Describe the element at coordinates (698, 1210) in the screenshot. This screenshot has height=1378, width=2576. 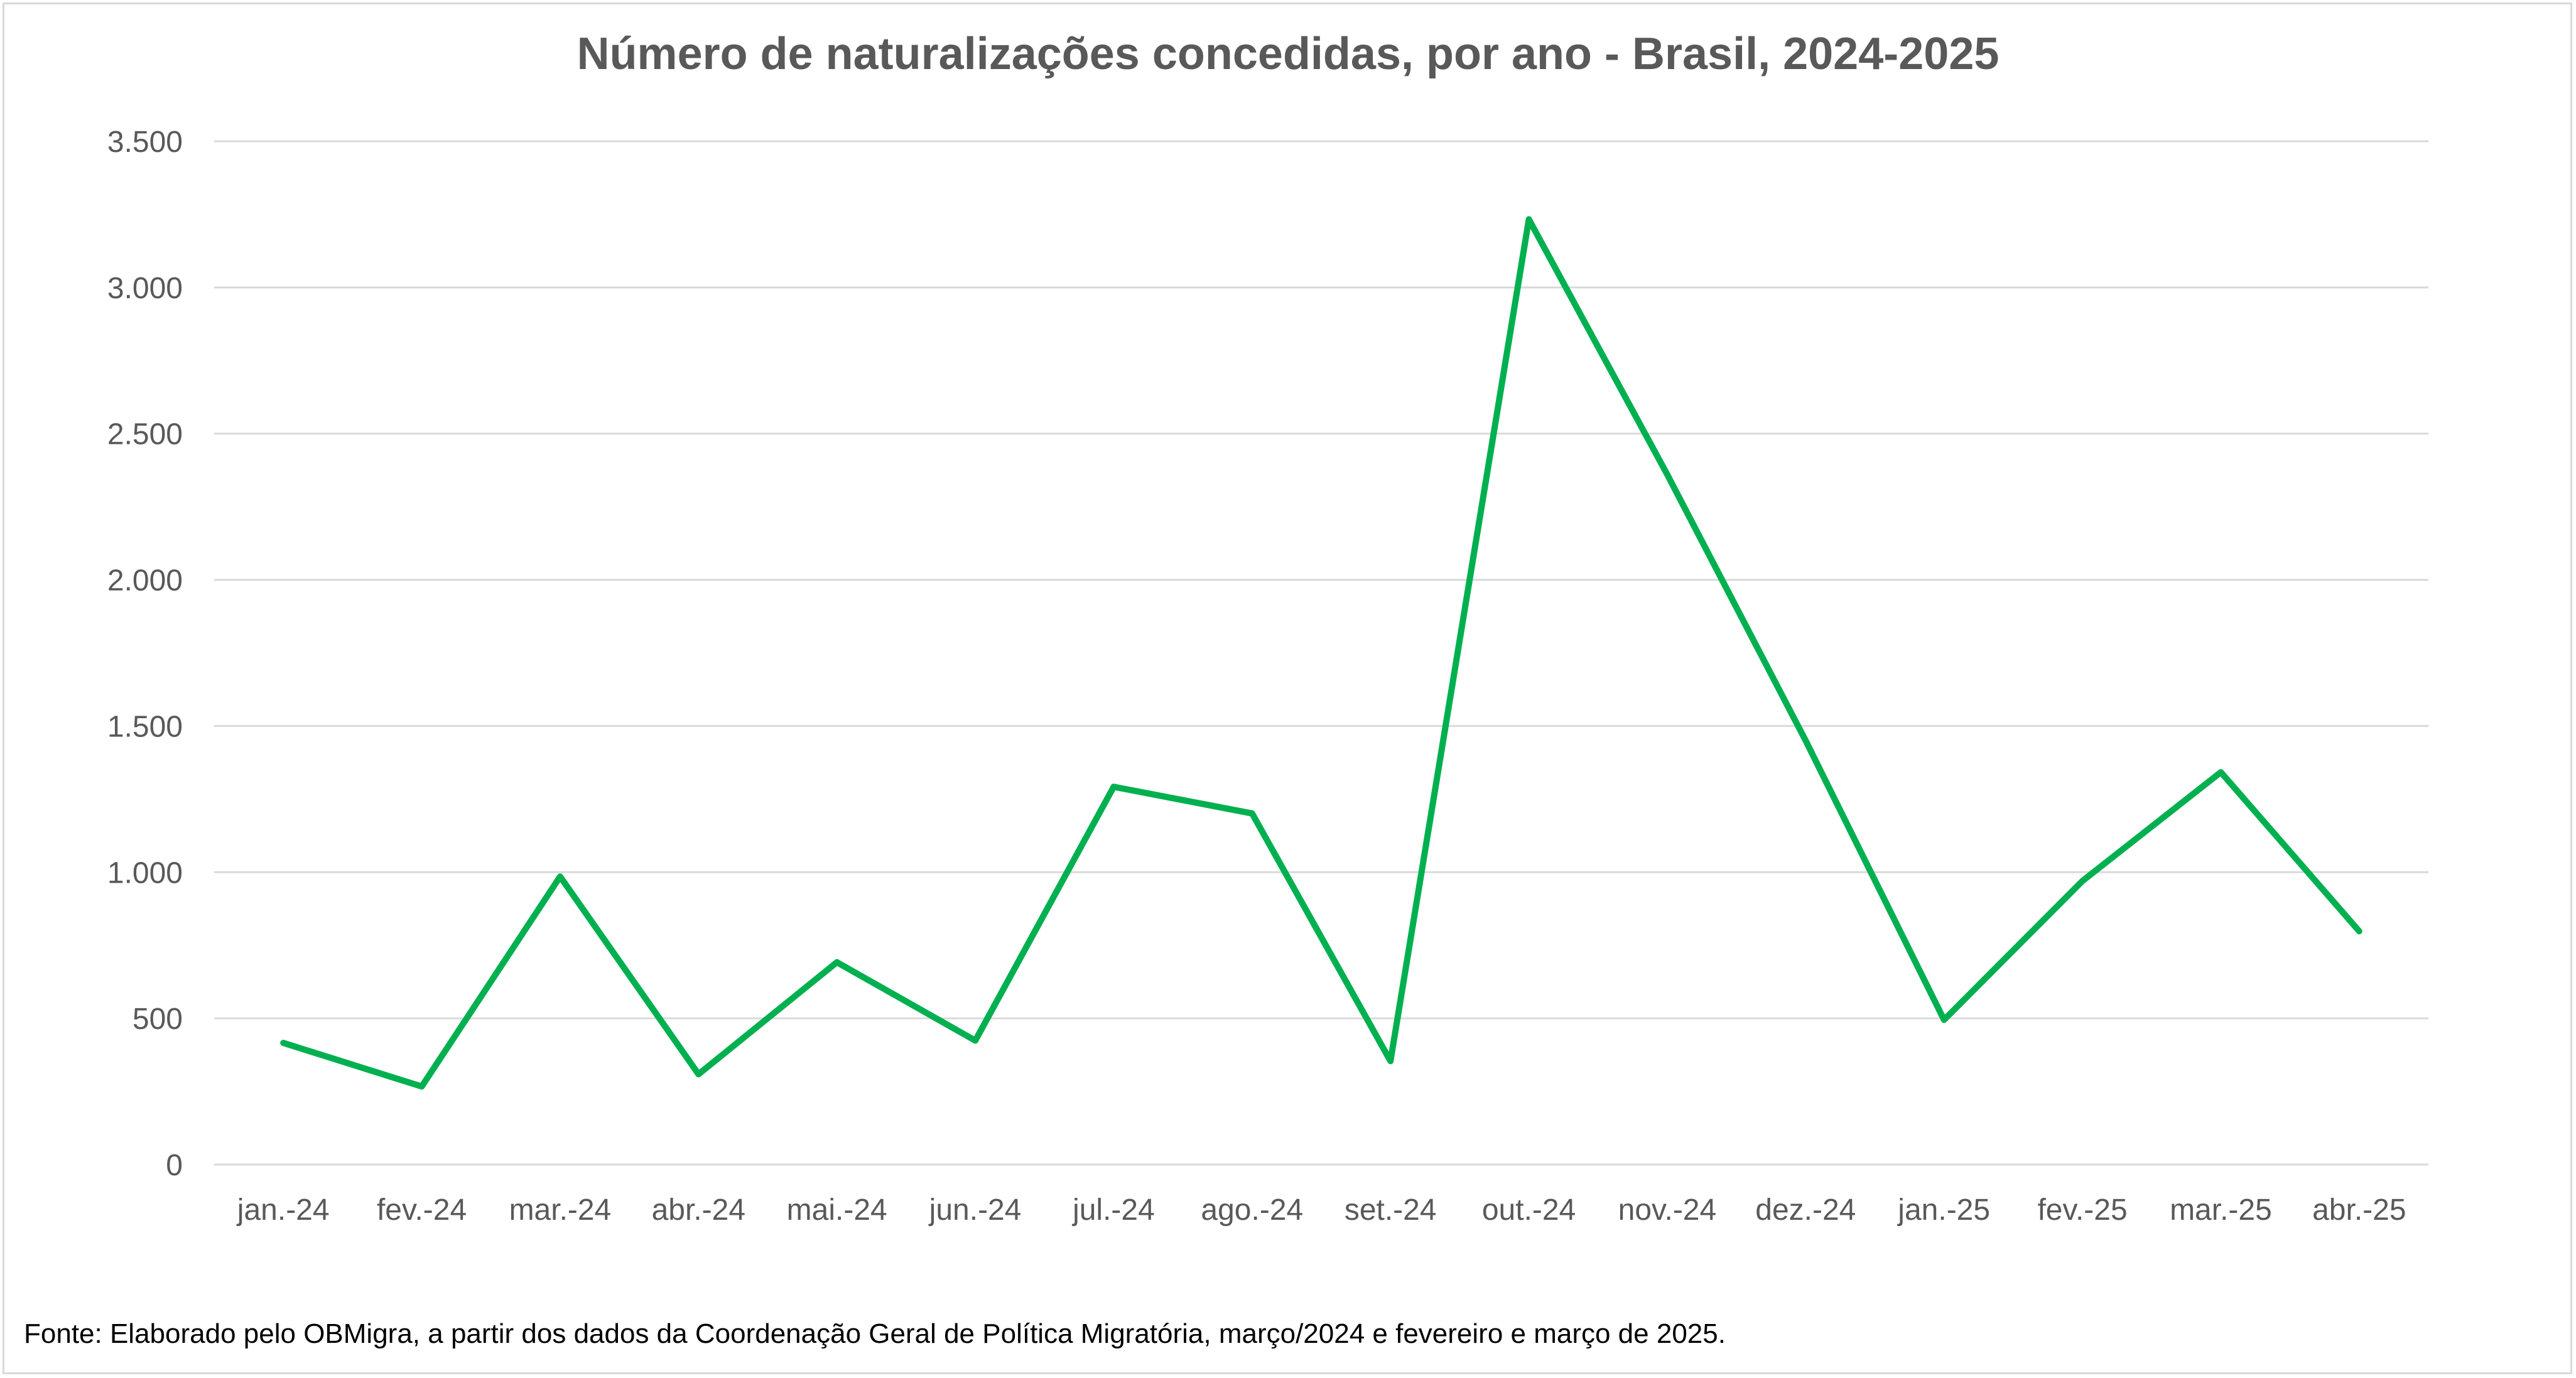
I see `x-tick-label: abr.-24` at that location.